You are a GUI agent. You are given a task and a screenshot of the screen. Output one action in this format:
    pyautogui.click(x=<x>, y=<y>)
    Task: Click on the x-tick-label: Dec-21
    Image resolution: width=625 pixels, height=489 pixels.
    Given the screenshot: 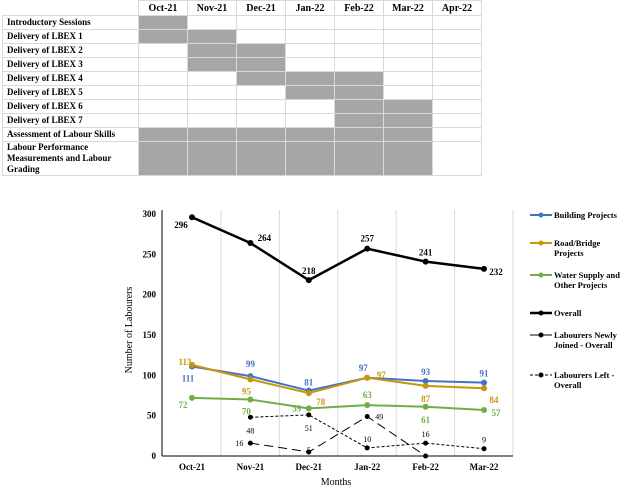 What is the action you would take?
    pyautogui.click(x=309, y=467)
    